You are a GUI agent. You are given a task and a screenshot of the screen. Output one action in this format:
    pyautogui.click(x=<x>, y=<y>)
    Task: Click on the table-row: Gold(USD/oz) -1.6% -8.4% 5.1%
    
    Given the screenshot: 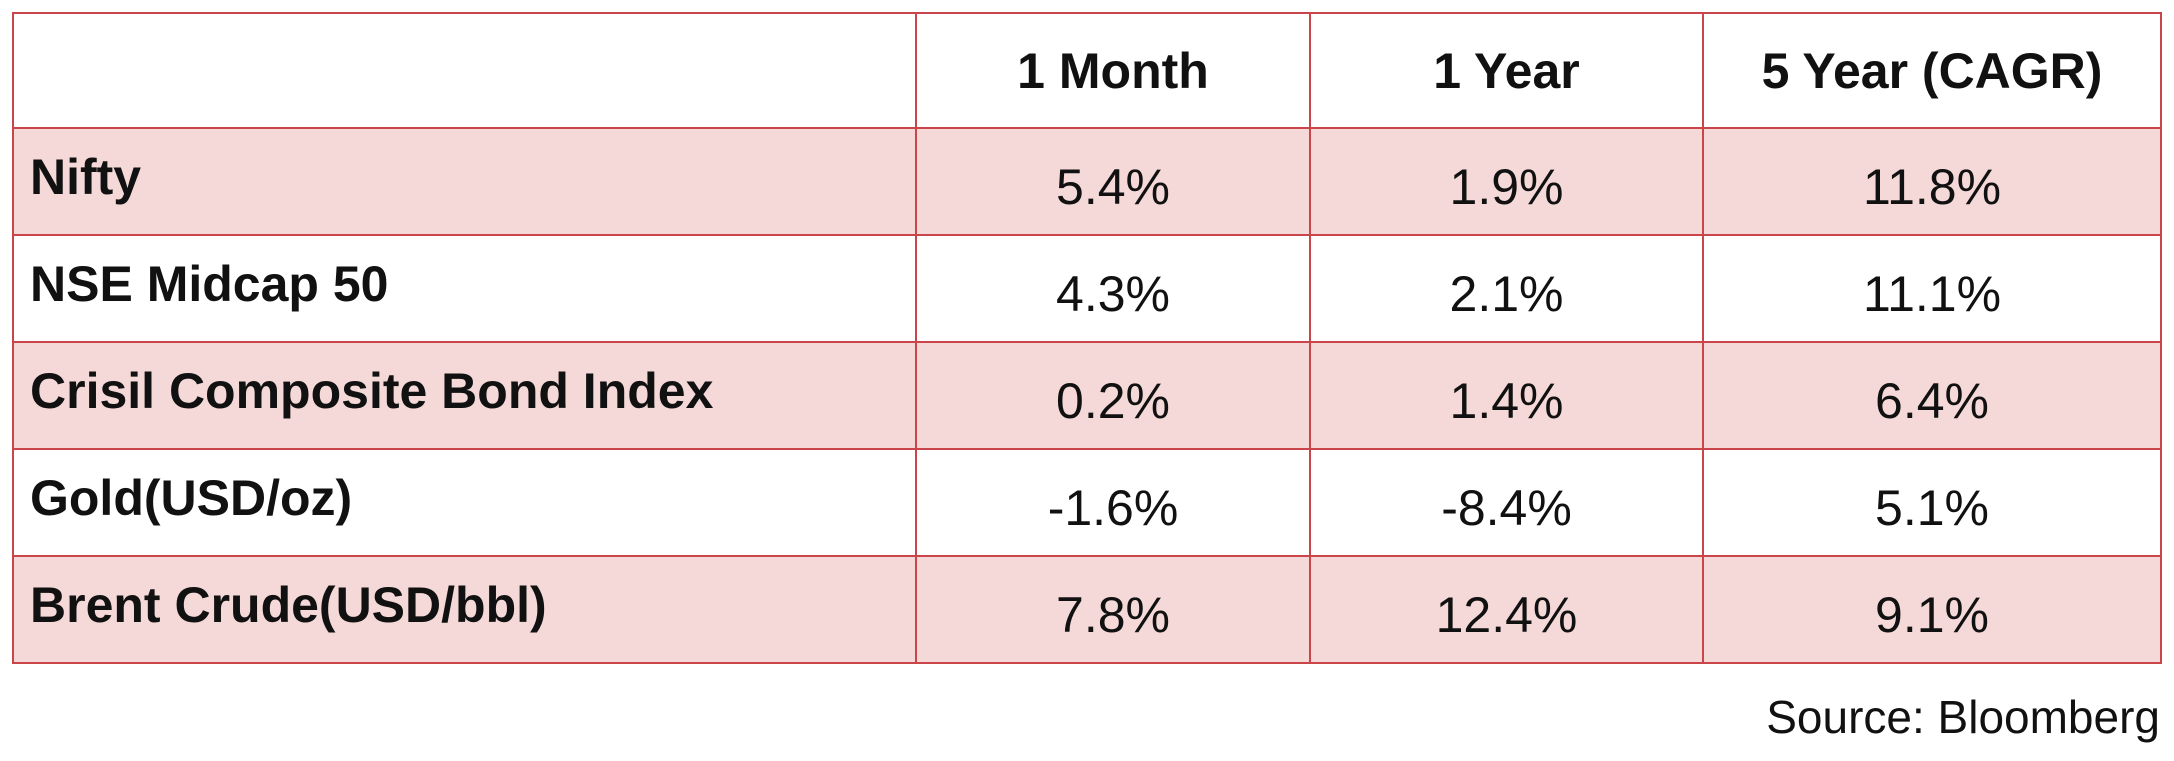 What is the action you would take?
    pyautogui.click(x=1087, y=502)
    